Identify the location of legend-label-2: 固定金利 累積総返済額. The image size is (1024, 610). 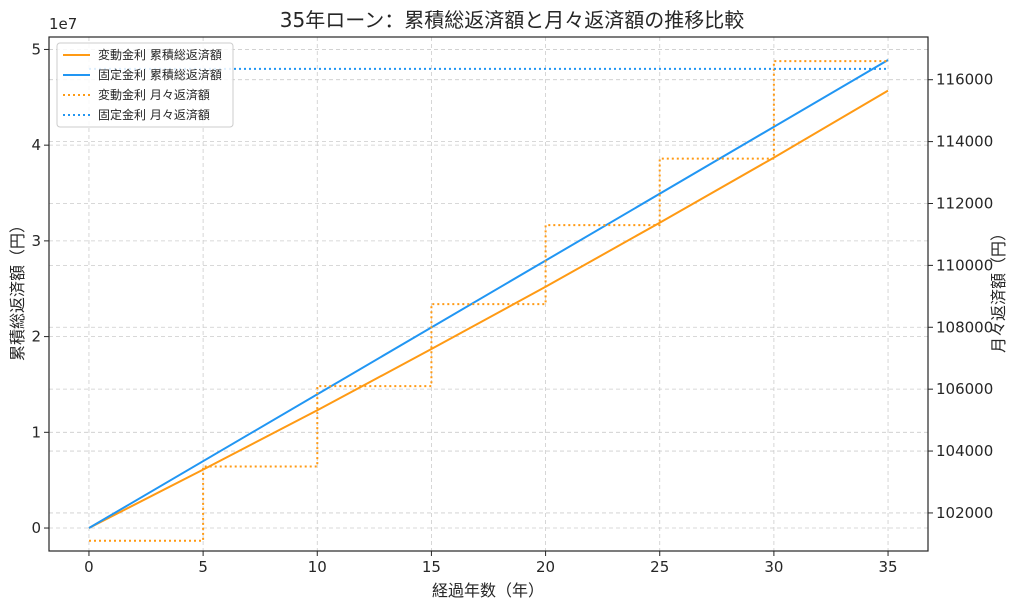
(160, 74).